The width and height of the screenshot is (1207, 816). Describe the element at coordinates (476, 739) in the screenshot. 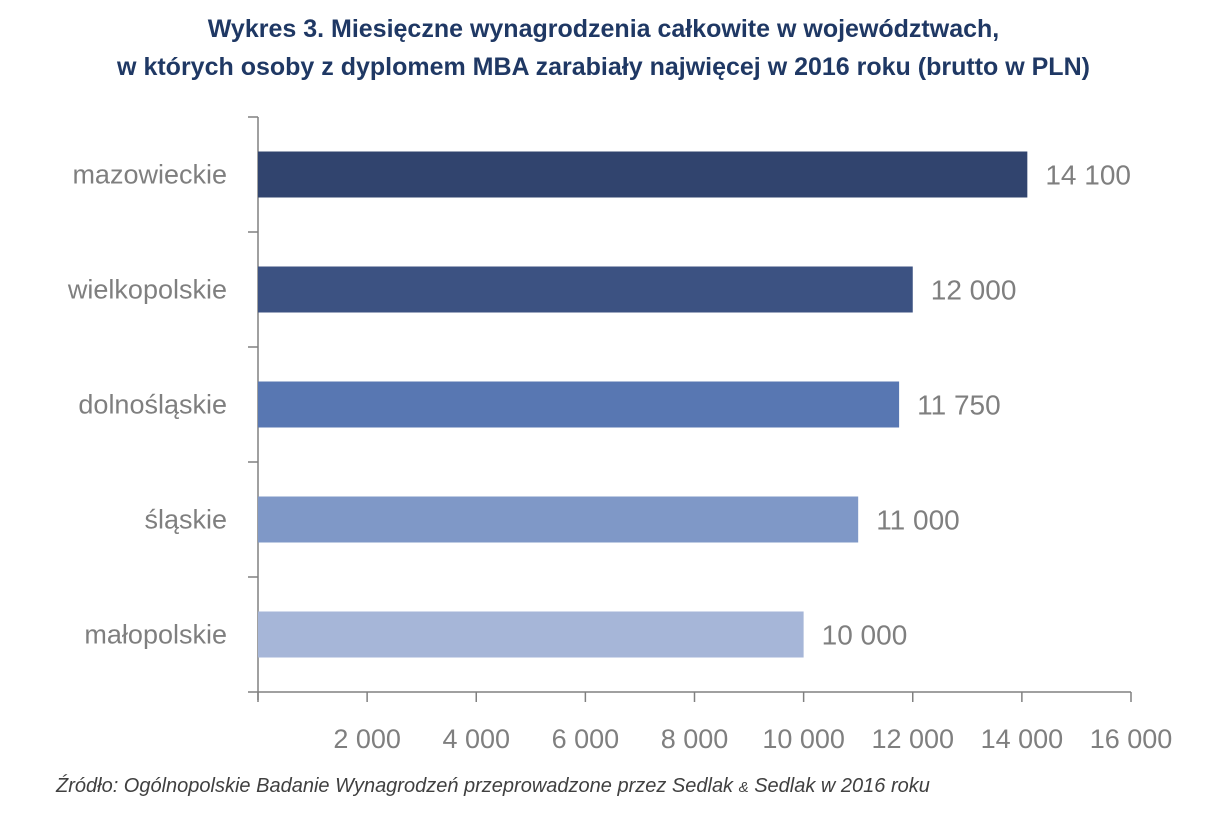

I see `x-tick-label: 4 000` at that location.